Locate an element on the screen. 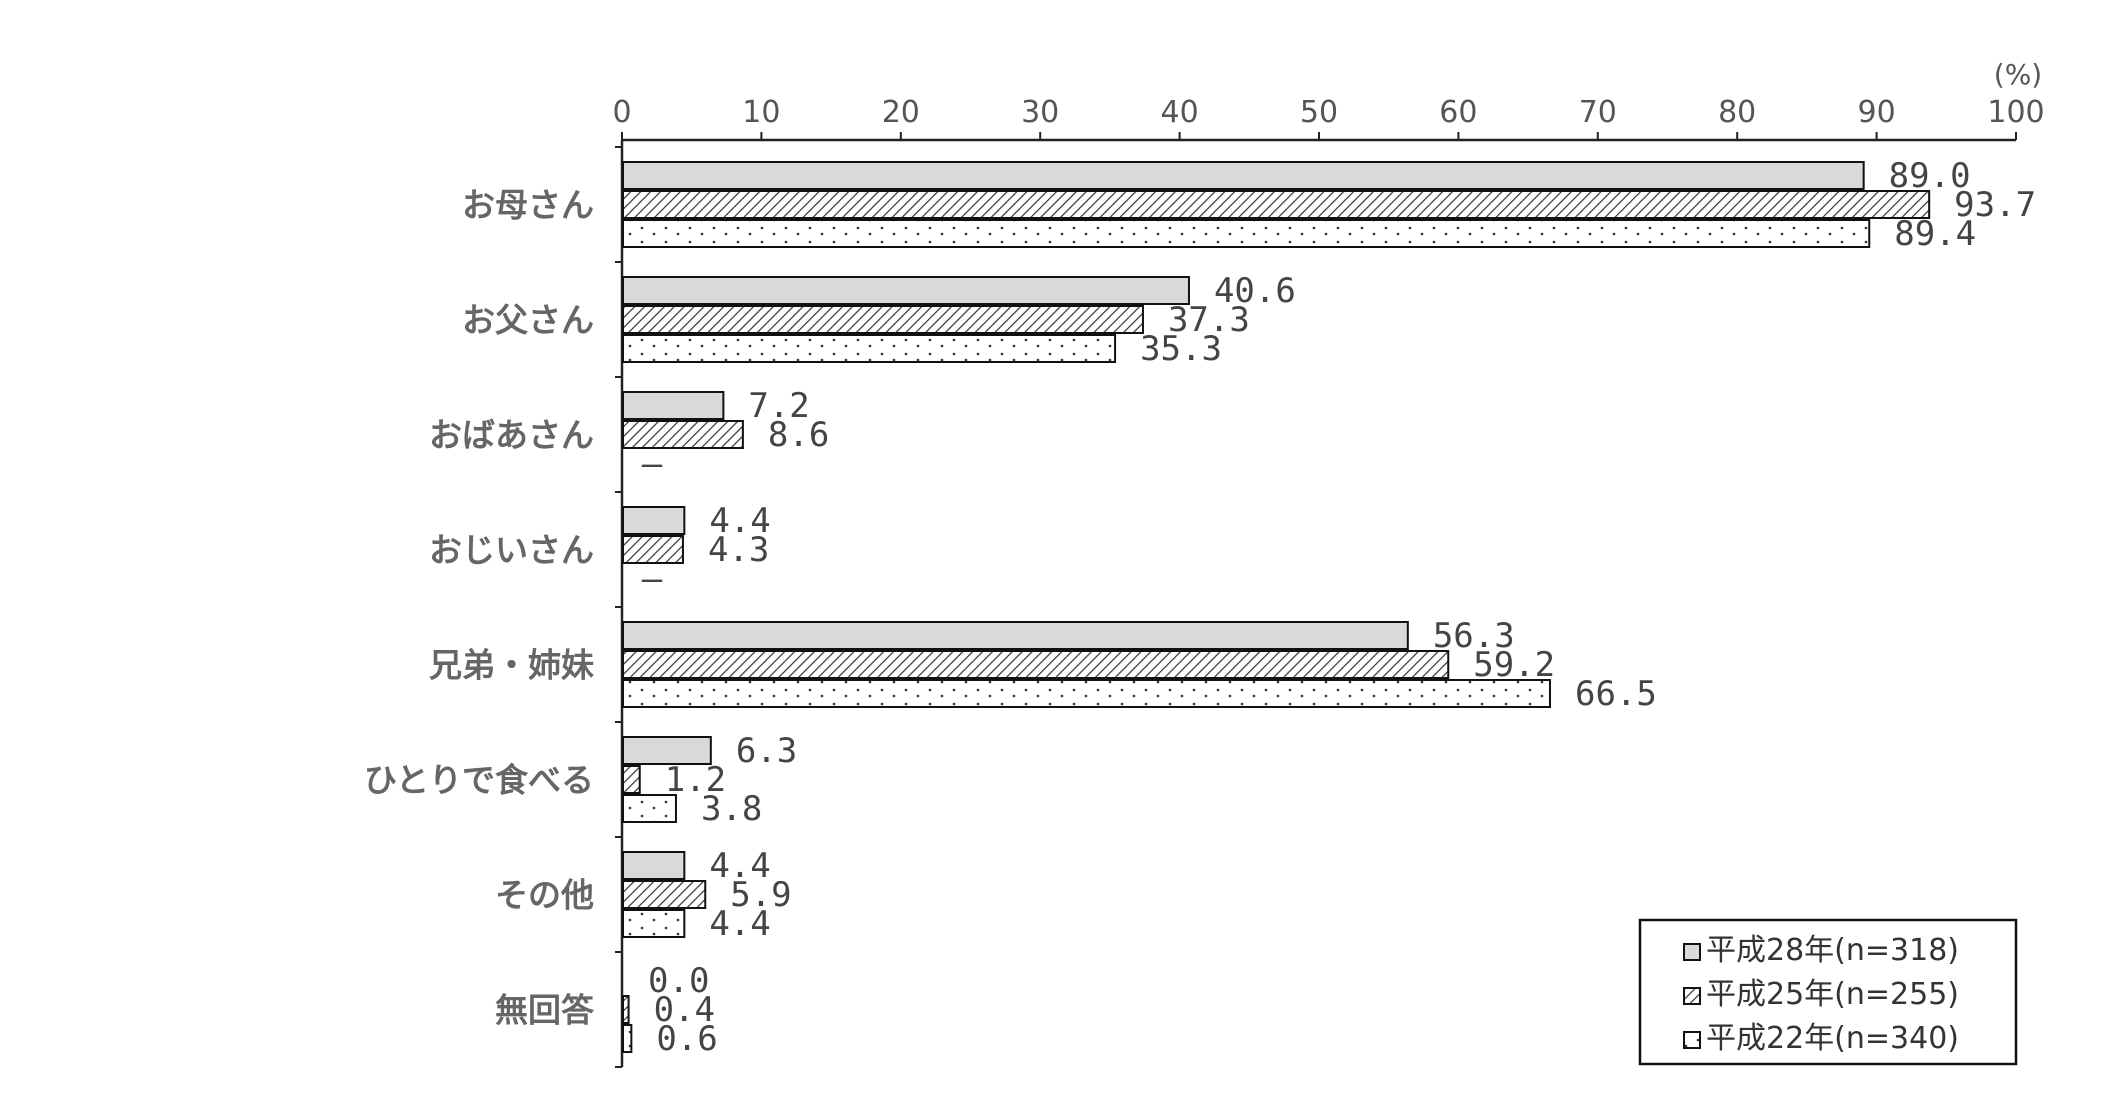 Image resolution: width=2104 pixels, height=1104 pixels. value-label: 37.3 is located at coordinates (1209, 320).